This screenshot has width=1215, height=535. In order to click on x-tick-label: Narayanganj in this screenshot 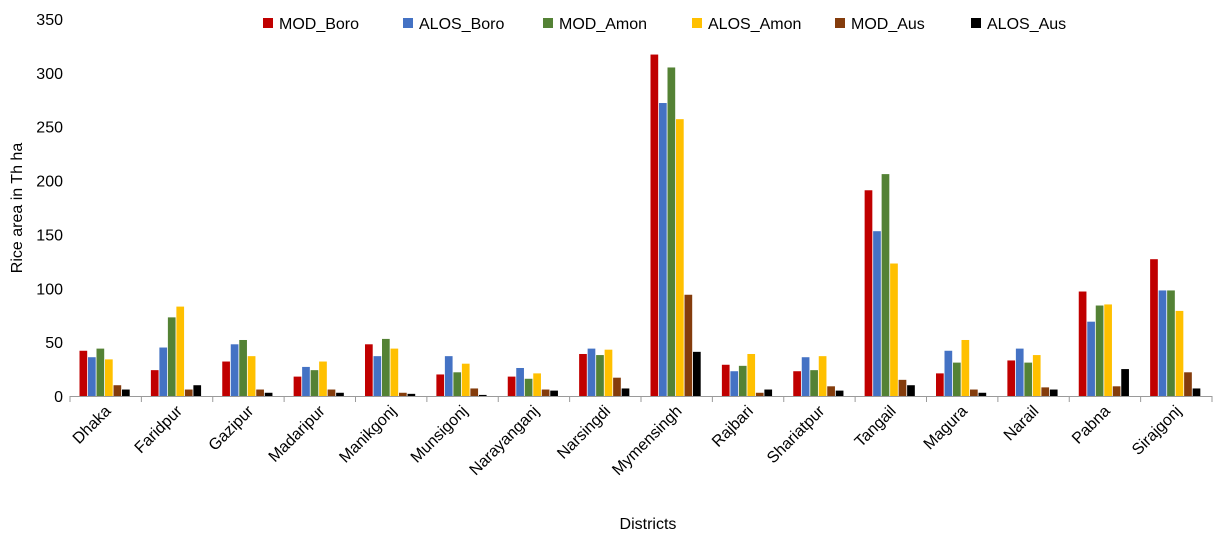, I will do `click(505, 441)`.